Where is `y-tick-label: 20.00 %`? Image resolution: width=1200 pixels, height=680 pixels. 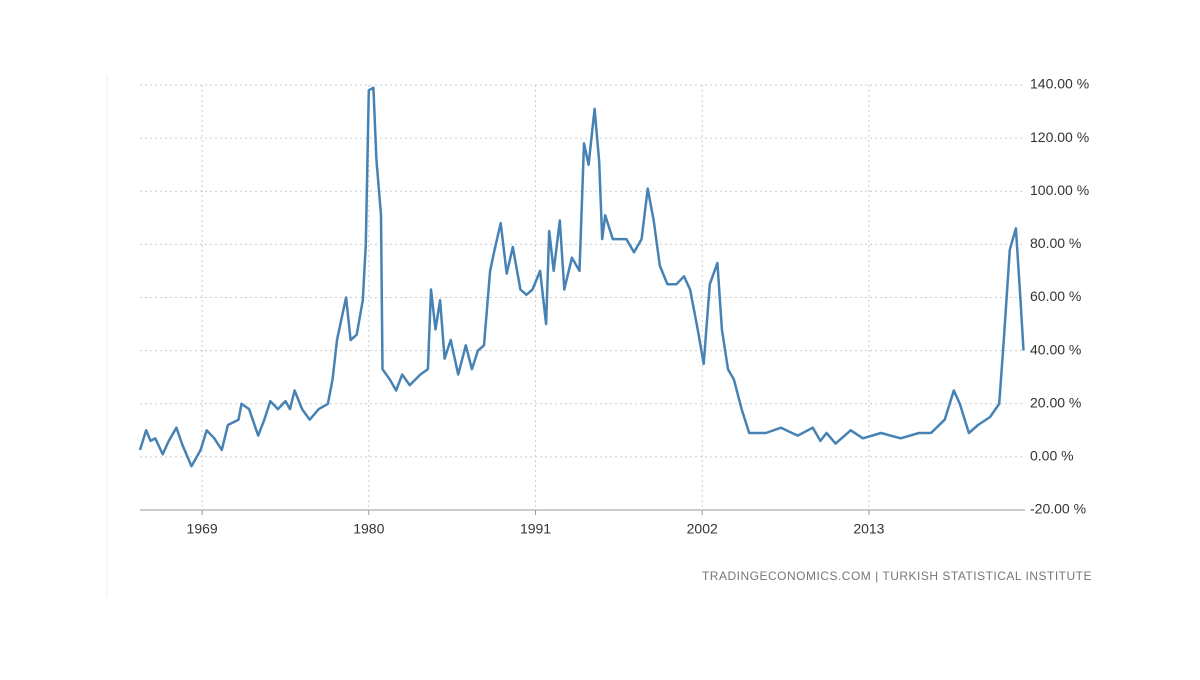 y-tick-label: 20.00 % is located at coordinates (1055, 402).